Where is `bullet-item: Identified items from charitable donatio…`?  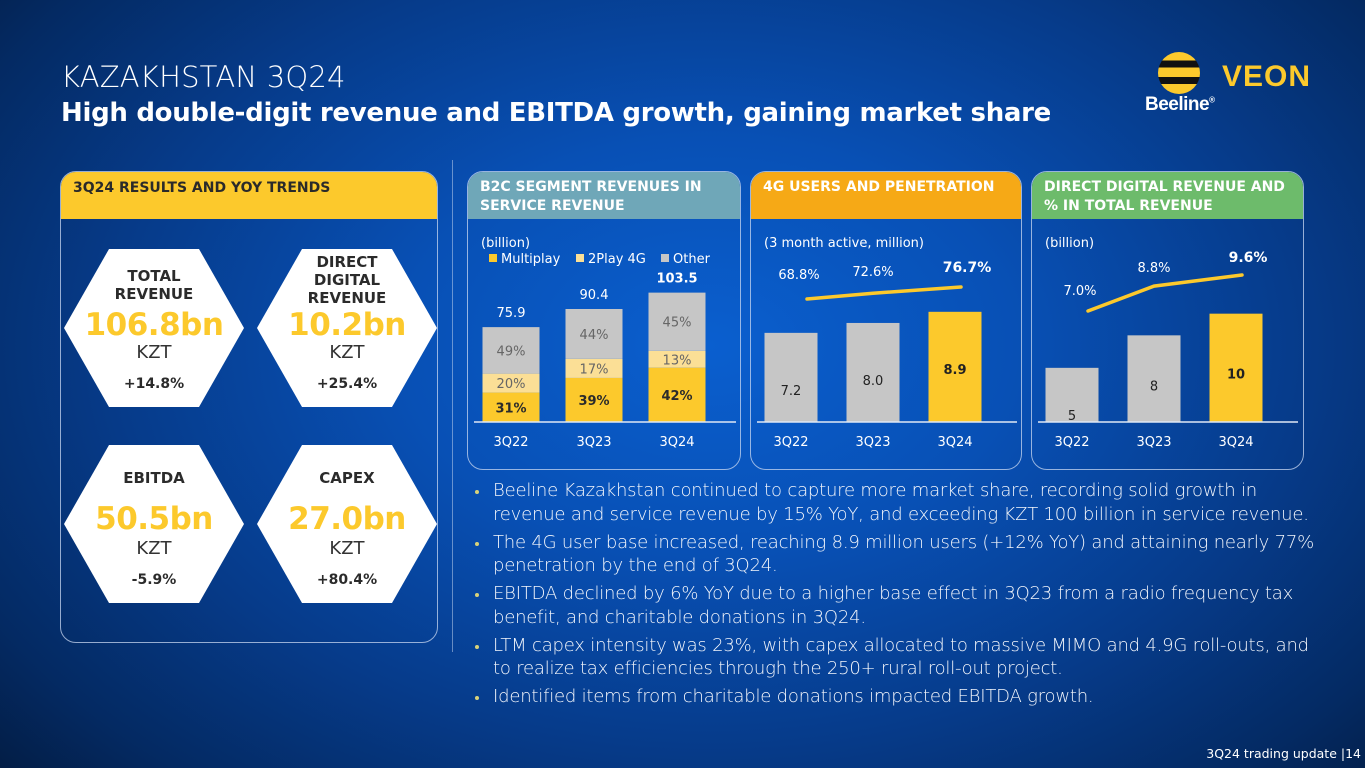
bullet-item: Identified items from charitable donatio… is located at coordinates (899, 697).